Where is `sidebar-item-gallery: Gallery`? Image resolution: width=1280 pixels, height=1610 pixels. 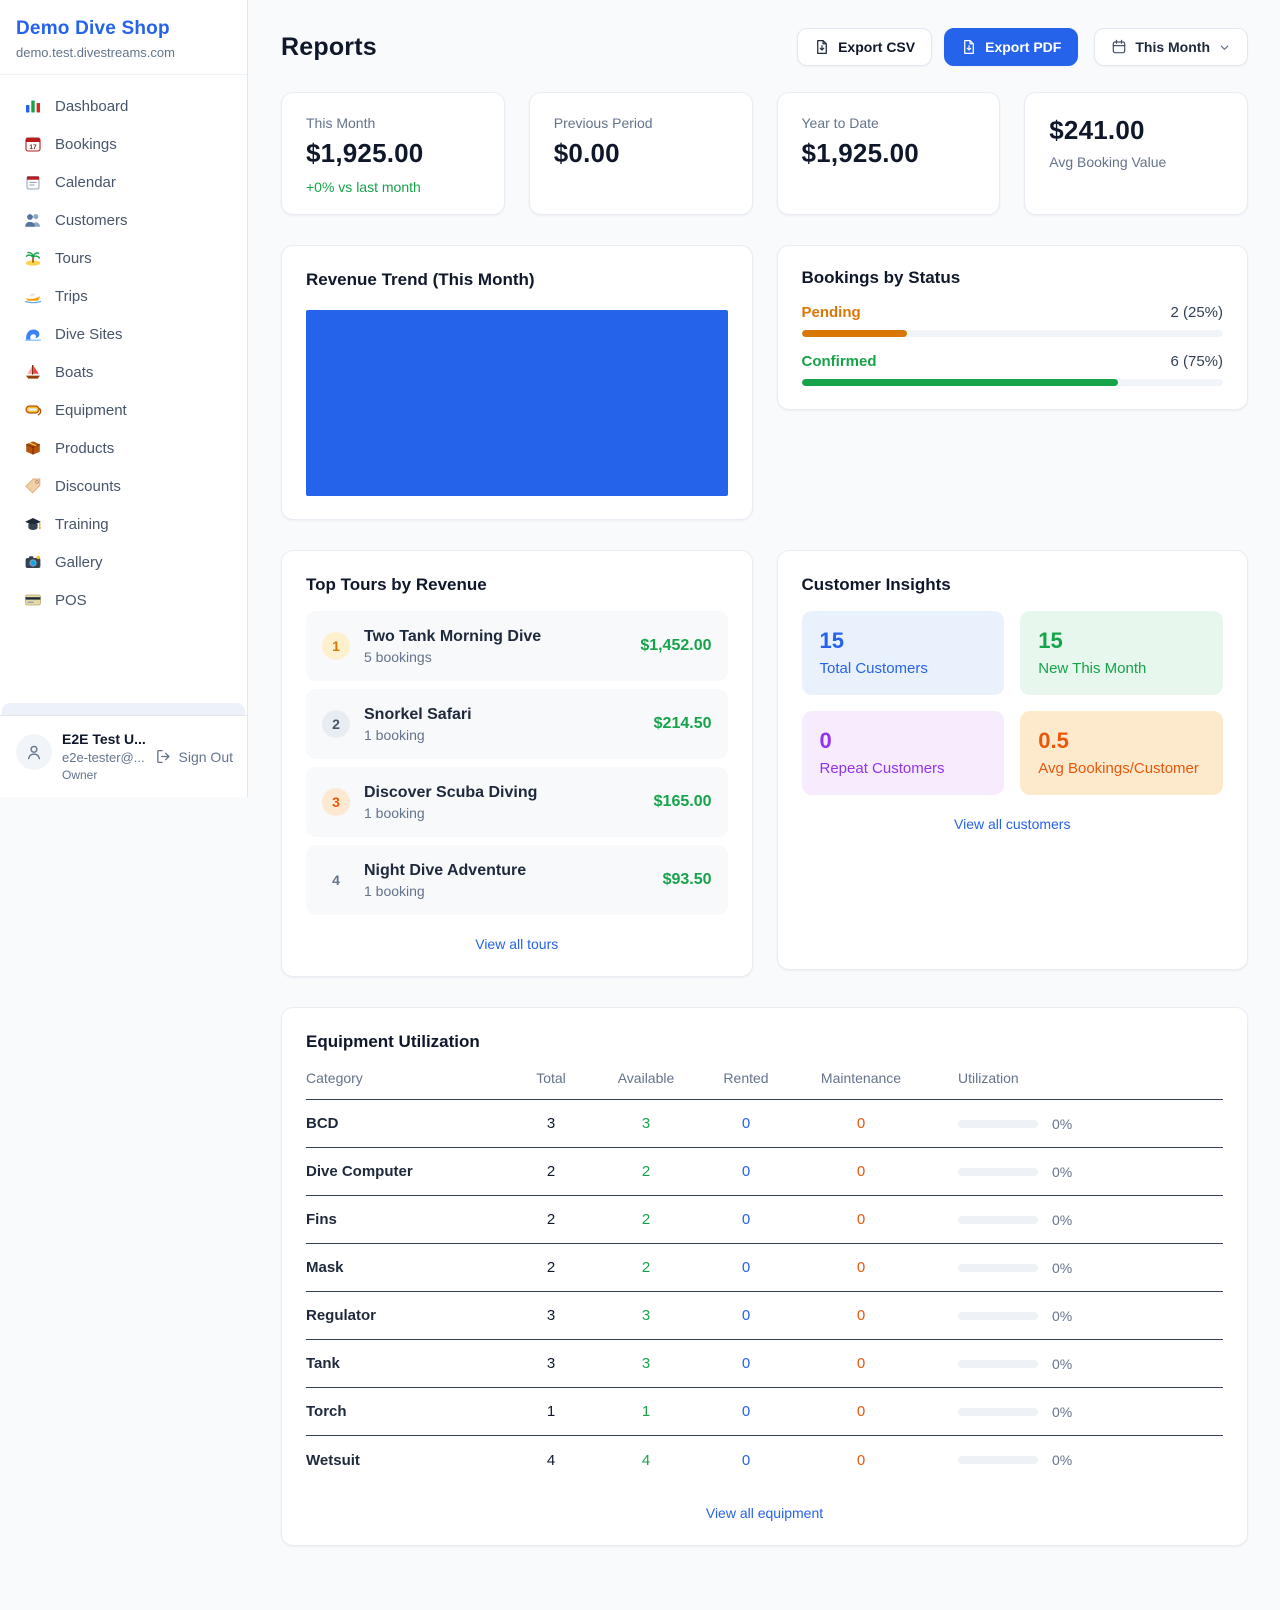
sidebar-item-gallery: Gallery is located at coordinates (123, 562).